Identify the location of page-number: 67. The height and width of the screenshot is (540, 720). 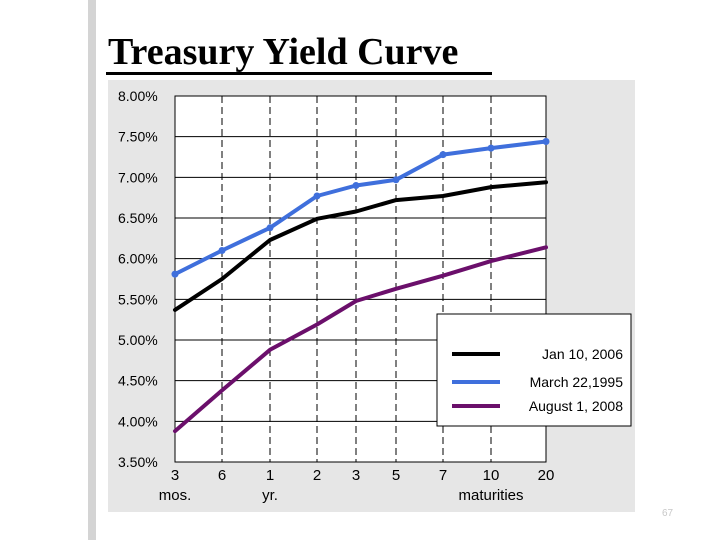
(668, 513).